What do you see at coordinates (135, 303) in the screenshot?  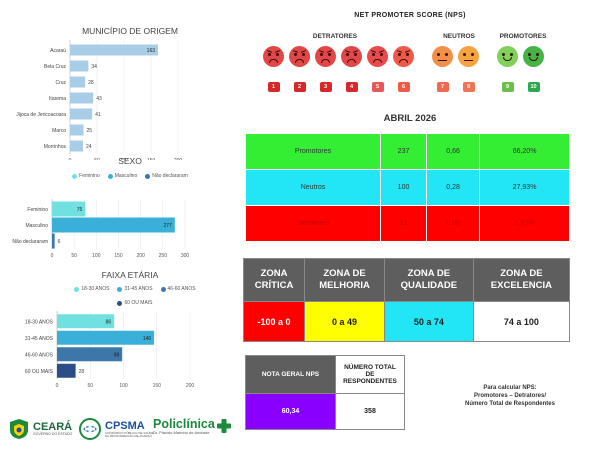 I see `legend-item: 60 OU MAIS` at bounding box center [135, 303].